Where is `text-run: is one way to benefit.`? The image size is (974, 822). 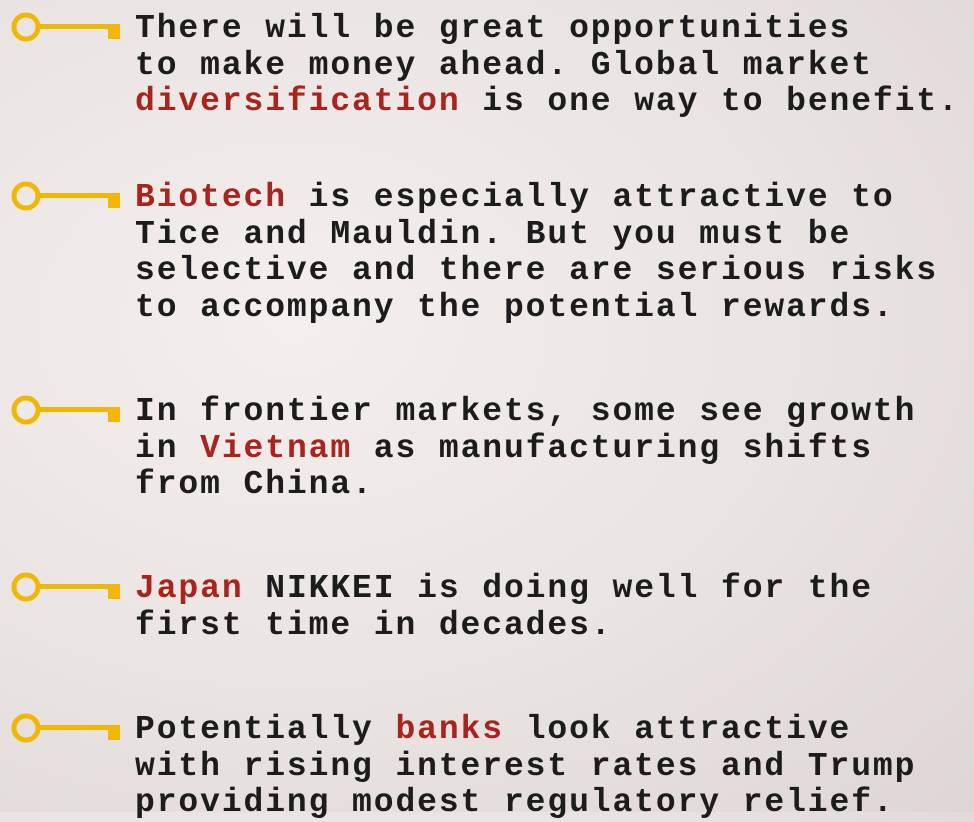 text-run: is one way to benefit. is located at coordinates (710, 102).